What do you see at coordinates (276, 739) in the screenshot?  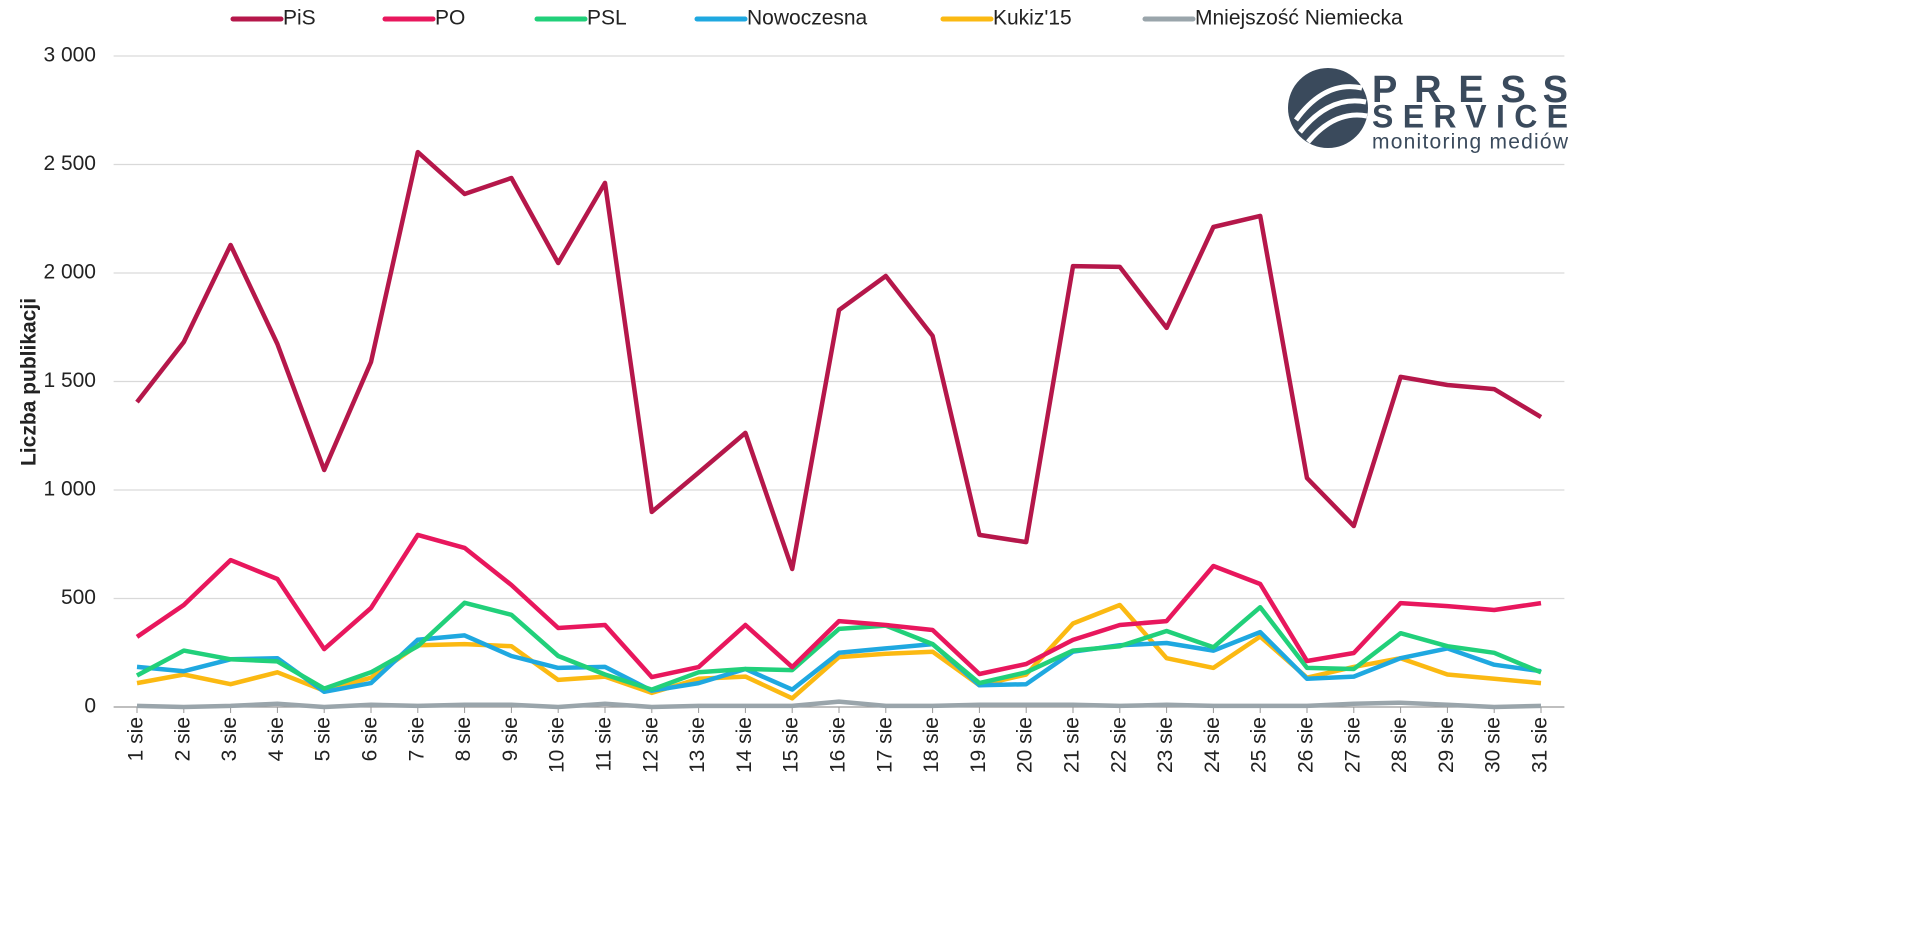 I see `x-tick-label: 4 sie` at bounding box center [276, 739].